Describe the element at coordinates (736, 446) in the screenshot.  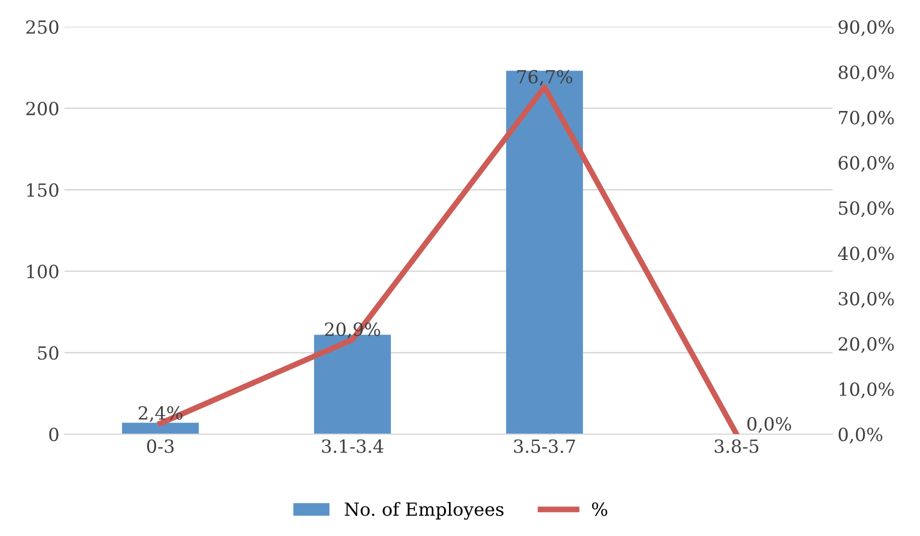
I see `x-tick-label: 3.8-5` at that location.